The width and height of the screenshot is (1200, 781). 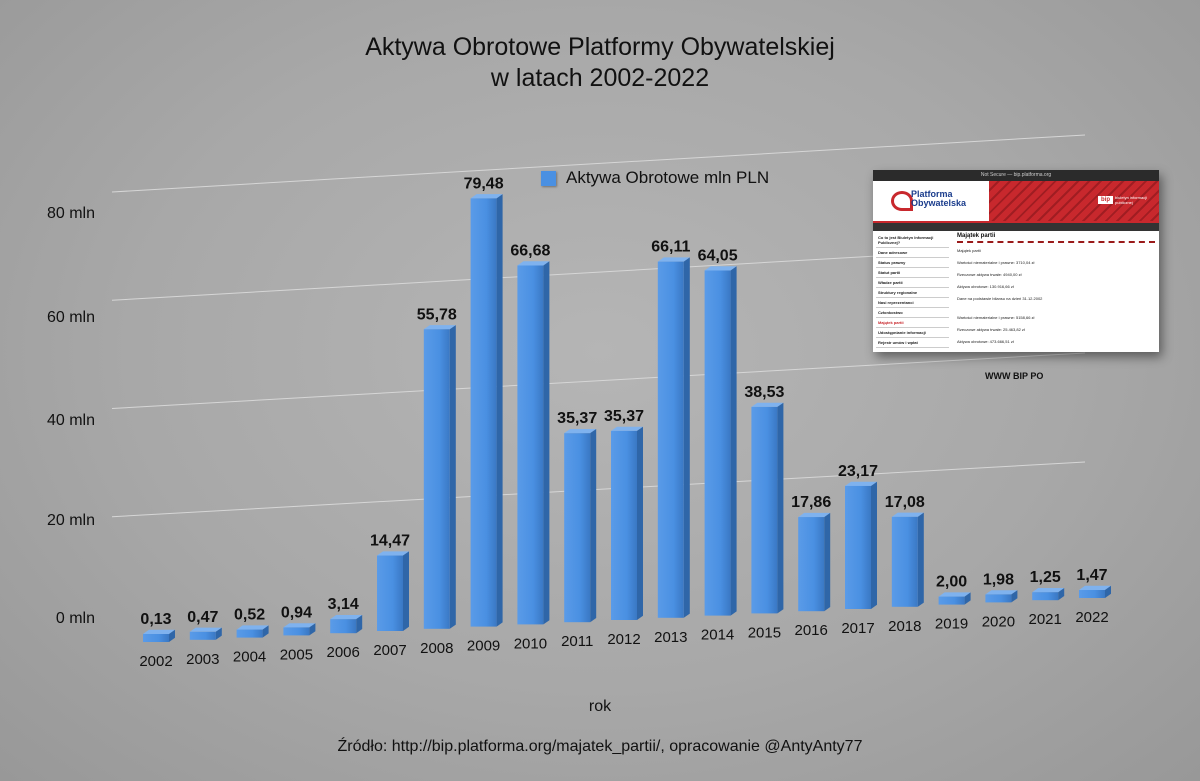 I want to click on bar-2018, so click(x=907, y=559).